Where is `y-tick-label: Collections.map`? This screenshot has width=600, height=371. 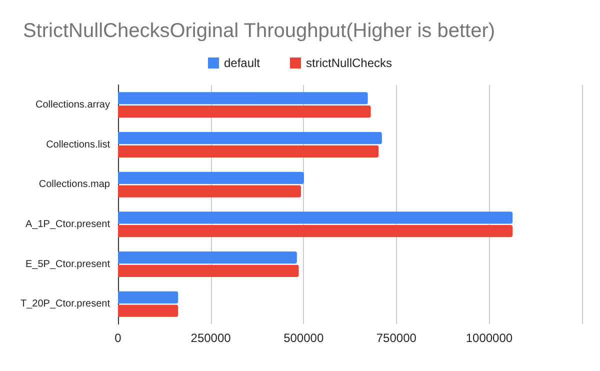 y-tick-label: Collections.map is located at coordinates (74, 184).